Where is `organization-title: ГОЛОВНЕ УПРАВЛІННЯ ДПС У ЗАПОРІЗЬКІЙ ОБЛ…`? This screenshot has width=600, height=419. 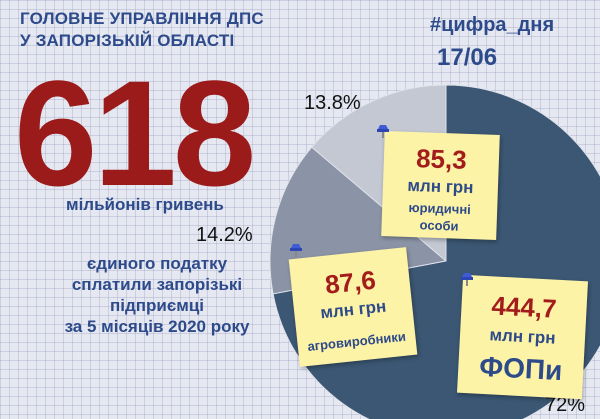
organization-title: ГОЛОВНЕ УПРАВЛІННЯ ДПС У ЗАПОРІЗЬКІЙ ОБЛ… is located at coordinates (142, 30).